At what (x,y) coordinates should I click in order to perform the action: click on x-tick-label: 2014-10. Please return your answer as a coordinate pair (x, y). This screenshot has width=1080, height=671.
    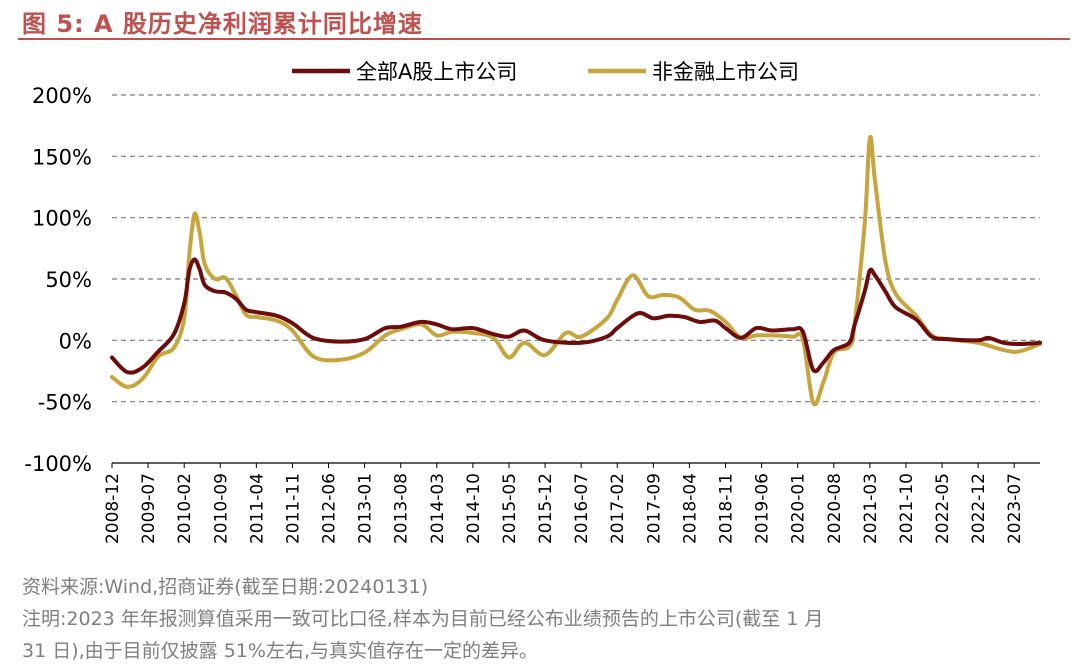
    Looking at the image, I should click on (474, 508).